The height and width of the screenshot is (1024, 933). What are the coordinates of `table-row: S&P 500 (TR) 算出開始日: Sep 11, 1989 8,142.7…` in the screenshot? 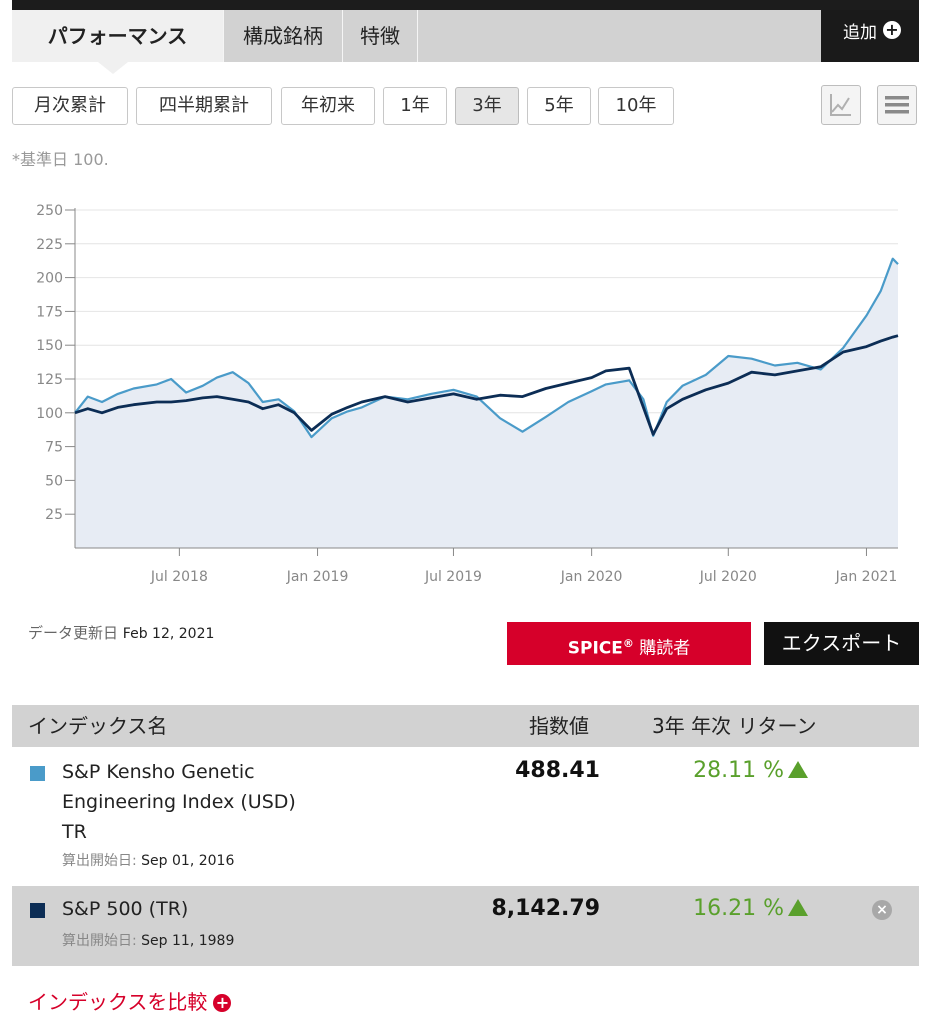 It's located at (465, 926).